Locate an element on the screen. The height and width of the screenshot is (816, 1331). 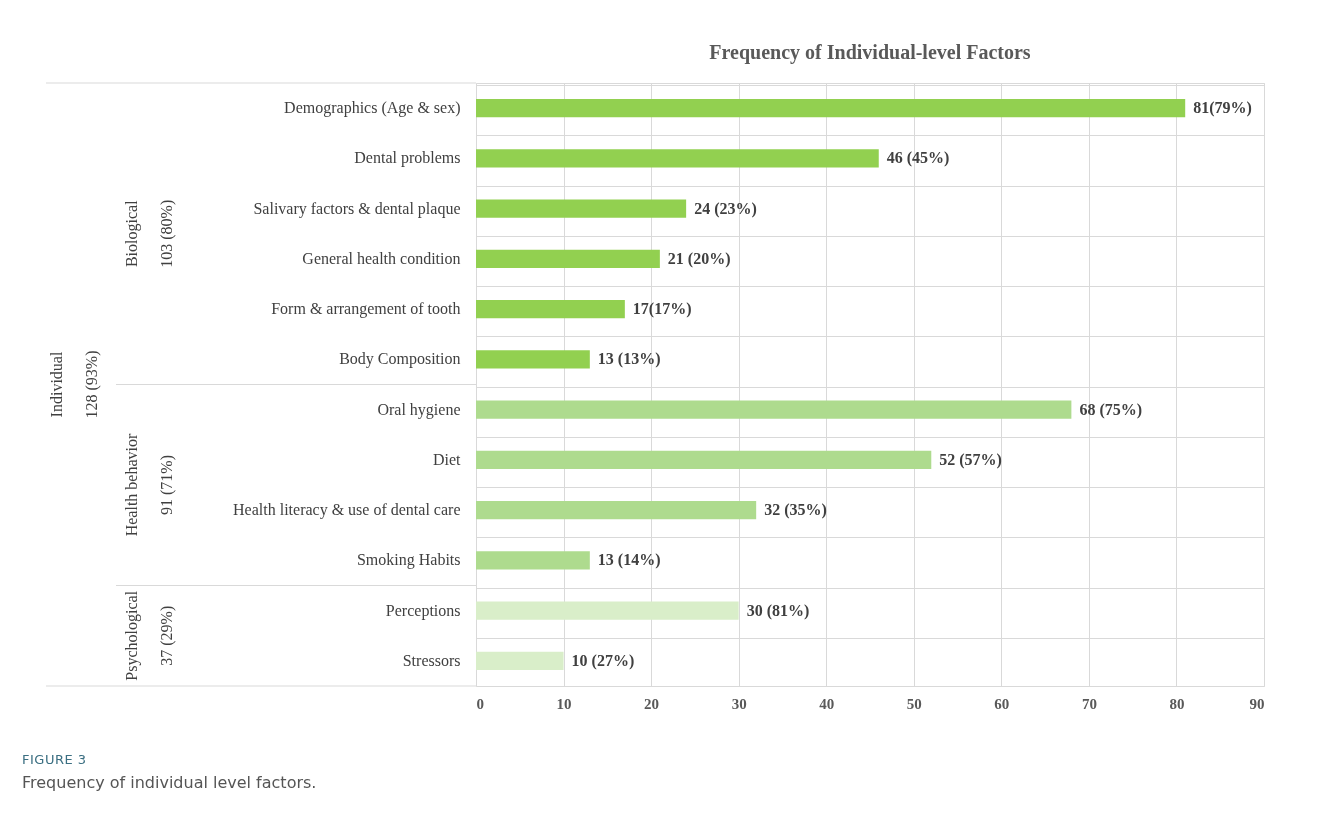
y-tick-label: Health literacy & use of dental care is located at coordinates (347, 510).